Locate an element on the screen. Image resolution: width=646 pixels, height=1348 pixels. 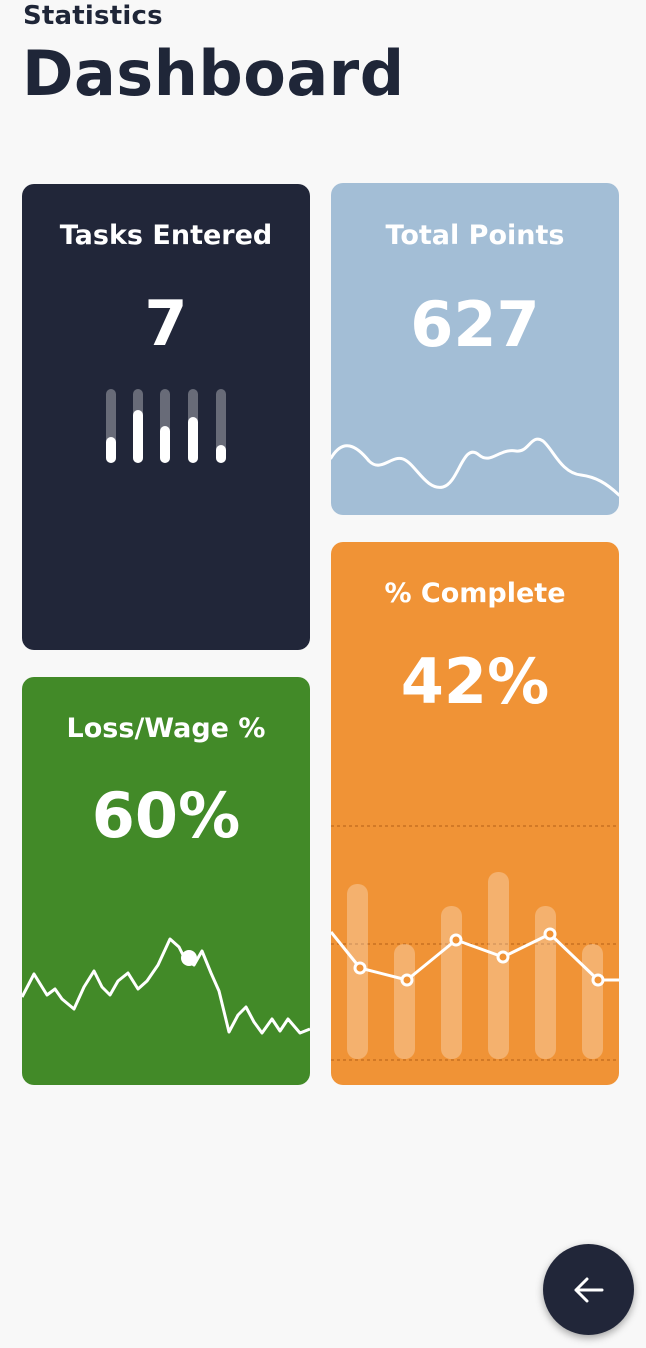
percent-complete-chart is located at coordinates (475, 943).